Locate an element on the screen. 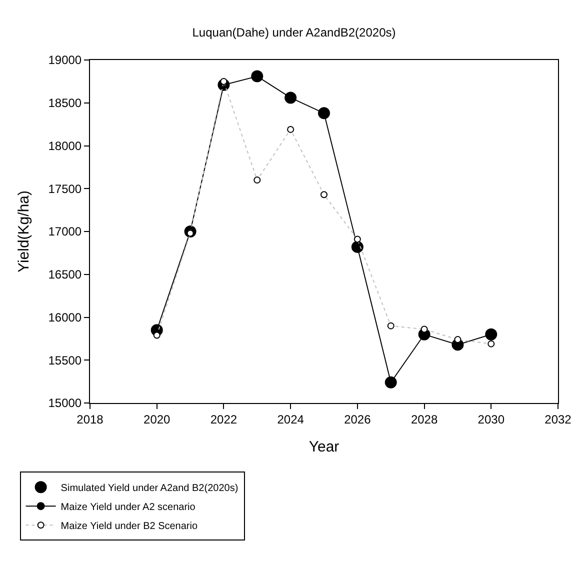 The width and height of the screenshot is (588, 563). chart-title: Luquan(Dahe) under A2andB2(2020s) is located at coordinates (294, 33).